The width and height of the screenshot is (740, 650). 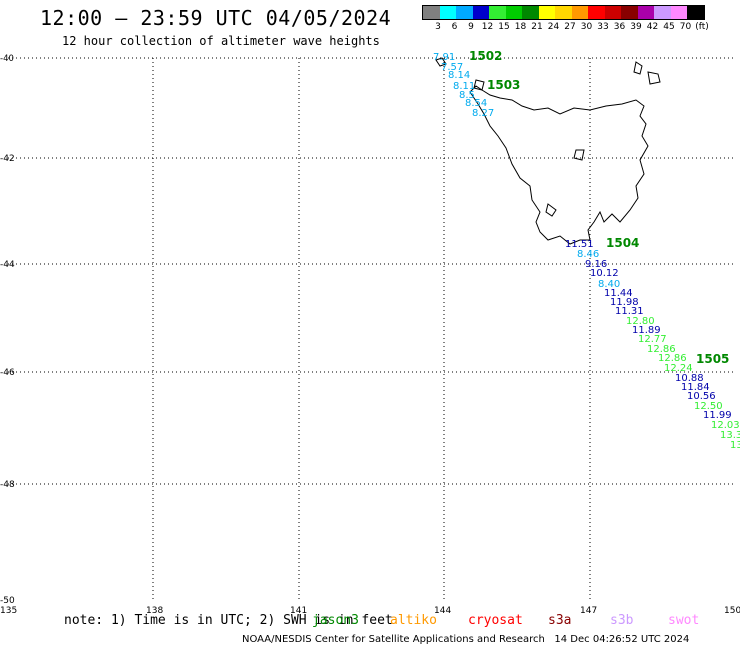 What do you see at coordinates (520, 27) in the screenshot?
I see `scale-label: 18` at bounding box center [520, 27].